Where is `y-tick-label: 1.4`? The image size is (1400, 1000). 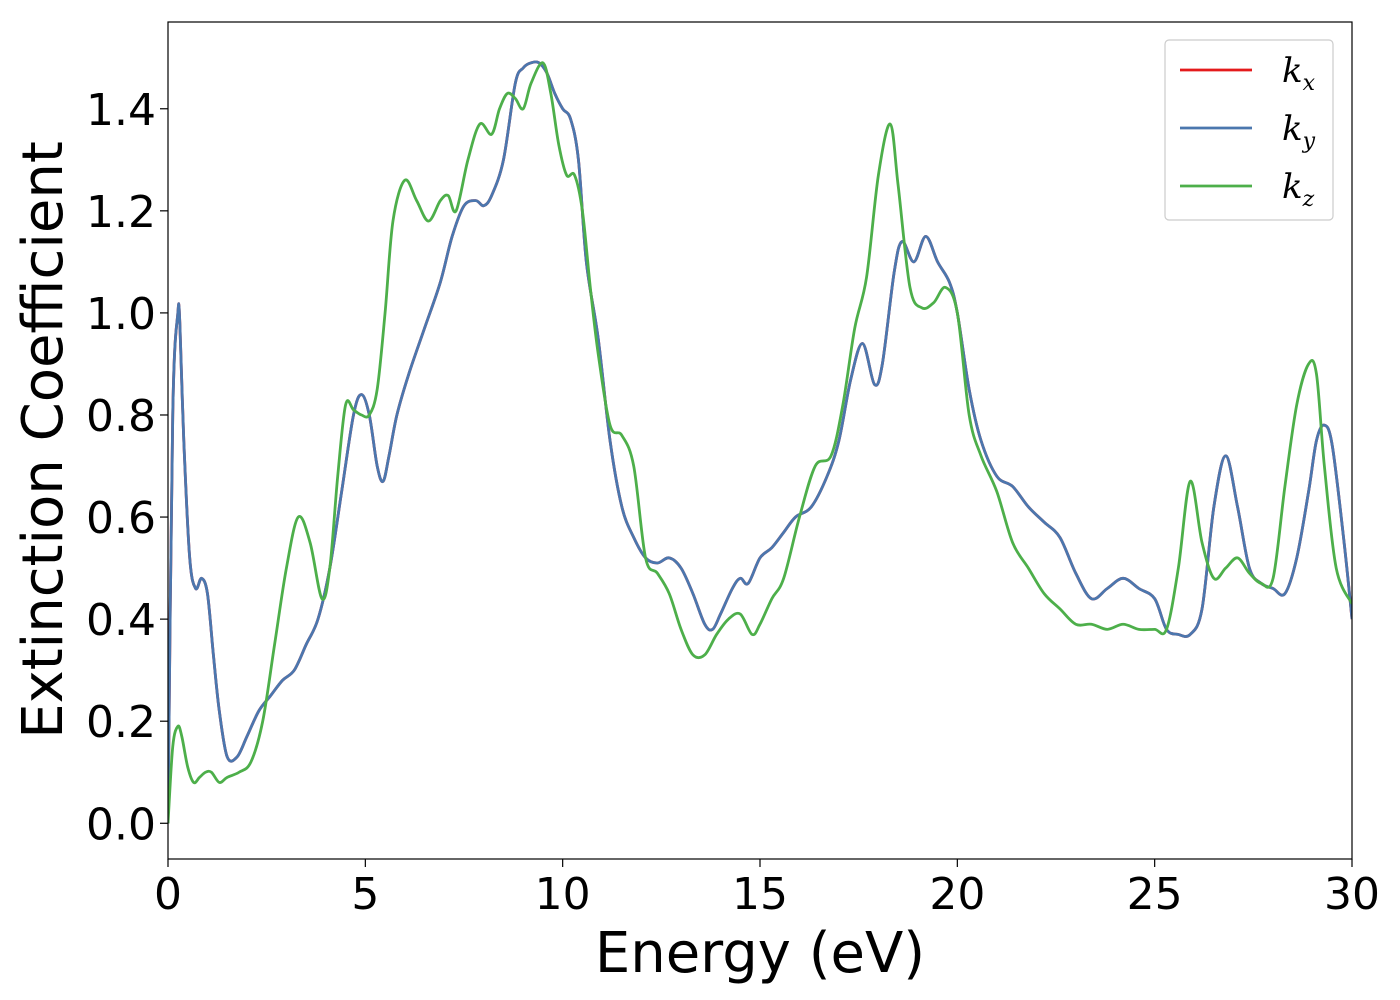 y-tick-label: 1.4 is located at coordinates (121, 110).